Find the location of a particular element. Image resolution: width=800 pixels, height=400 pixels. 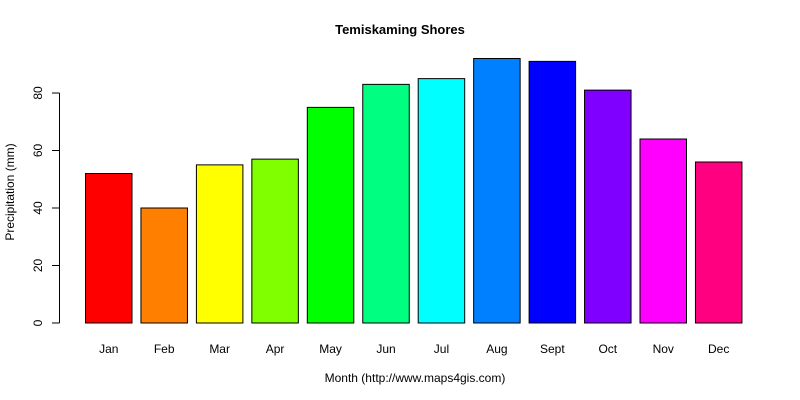

y-tick-label: 0 is located at coordinates (38, 322).